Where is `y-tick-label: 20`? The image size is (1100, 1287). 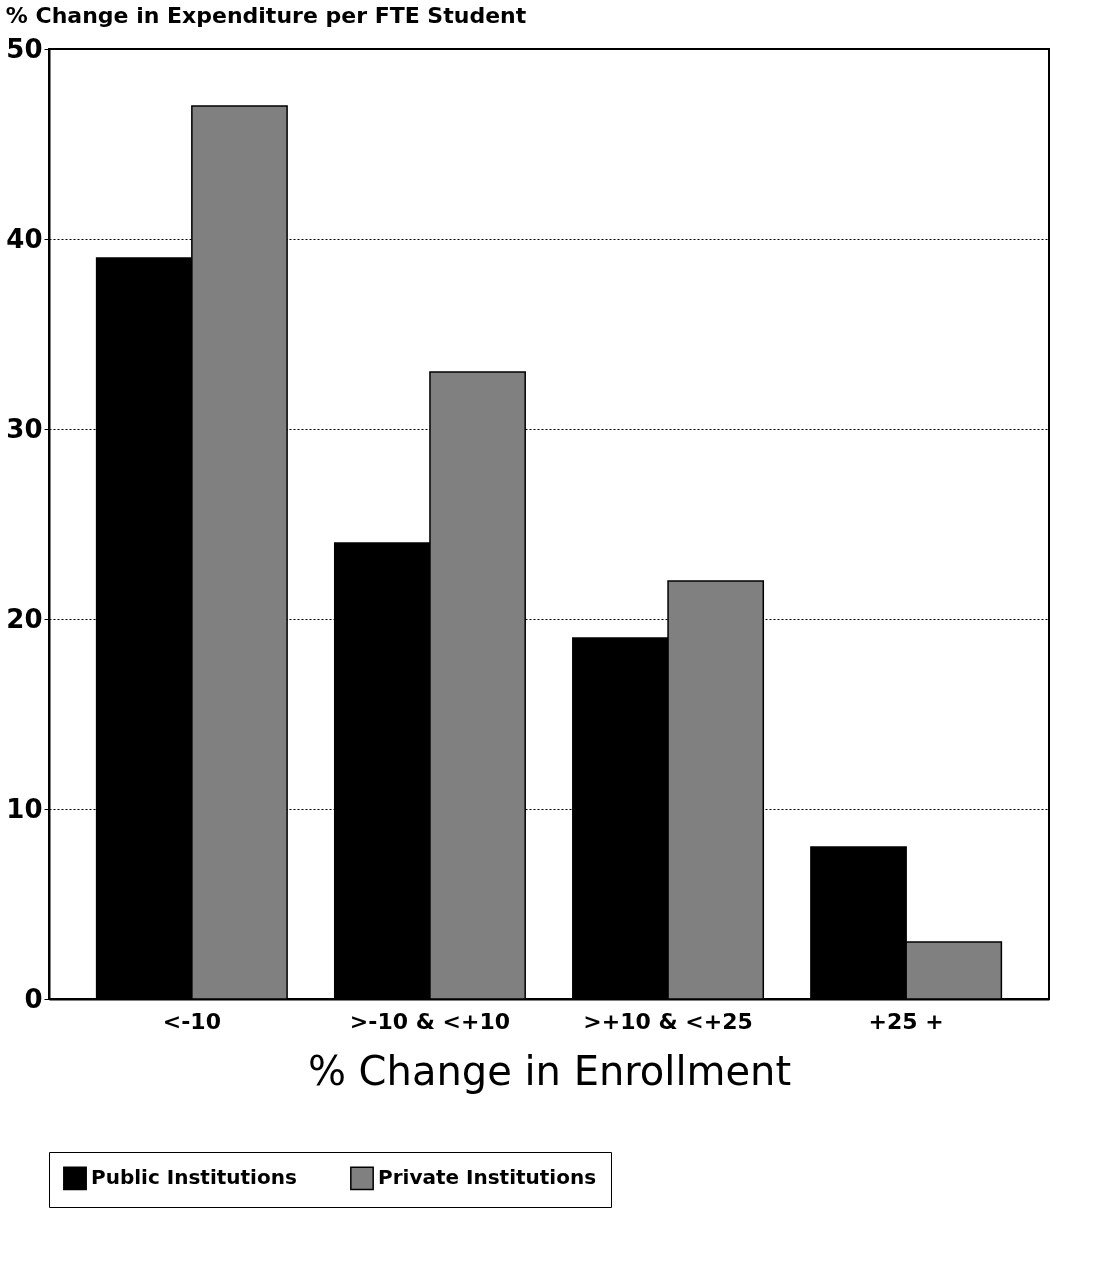
y-tick-label: 20 is located at coordinates (24, 618).